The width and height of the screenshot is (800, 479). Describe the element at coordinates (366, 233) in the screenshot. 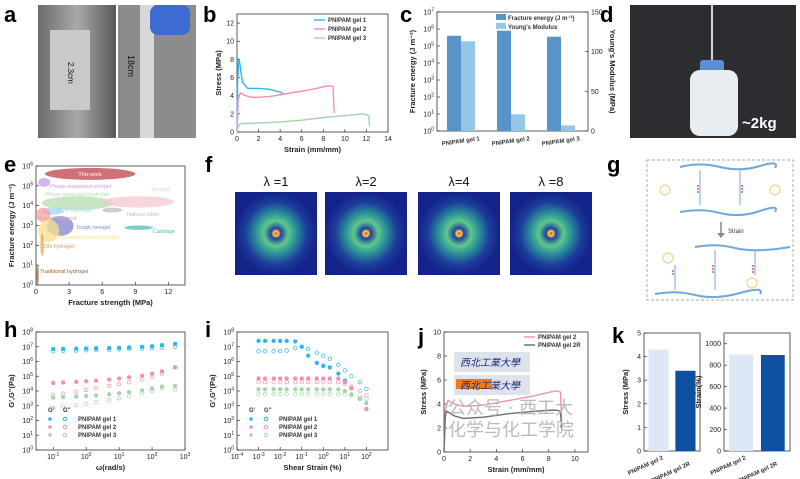

I see `saxs-pattern-image` at that location.